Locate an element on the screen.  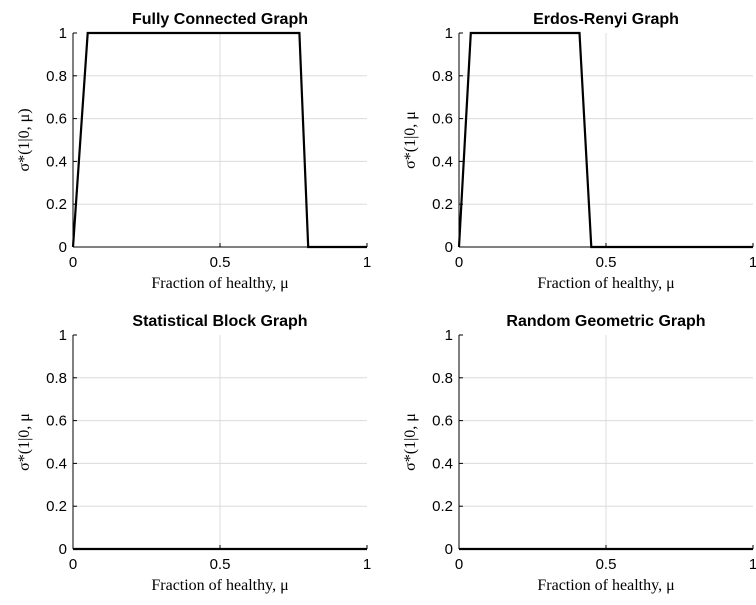
chart-title: Random Geometric Graph is located at coordinates (605, 321).